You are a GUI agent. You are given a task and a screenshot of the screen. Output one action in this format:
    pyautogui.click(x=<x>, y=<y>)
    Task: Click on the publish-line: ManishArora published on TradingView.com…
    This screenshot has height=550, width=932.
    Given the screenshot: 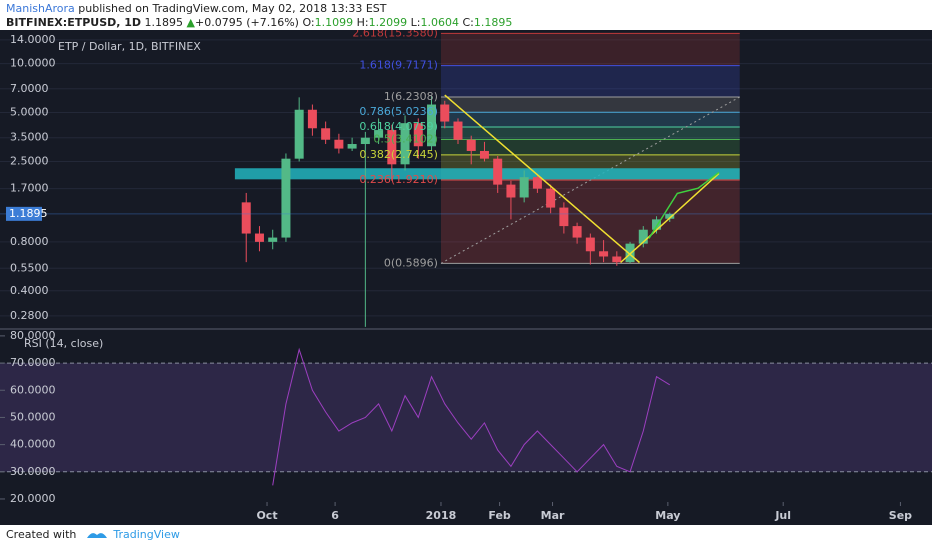 What is the action you would take?
    pyautogui.click(x=196, y=8)
    